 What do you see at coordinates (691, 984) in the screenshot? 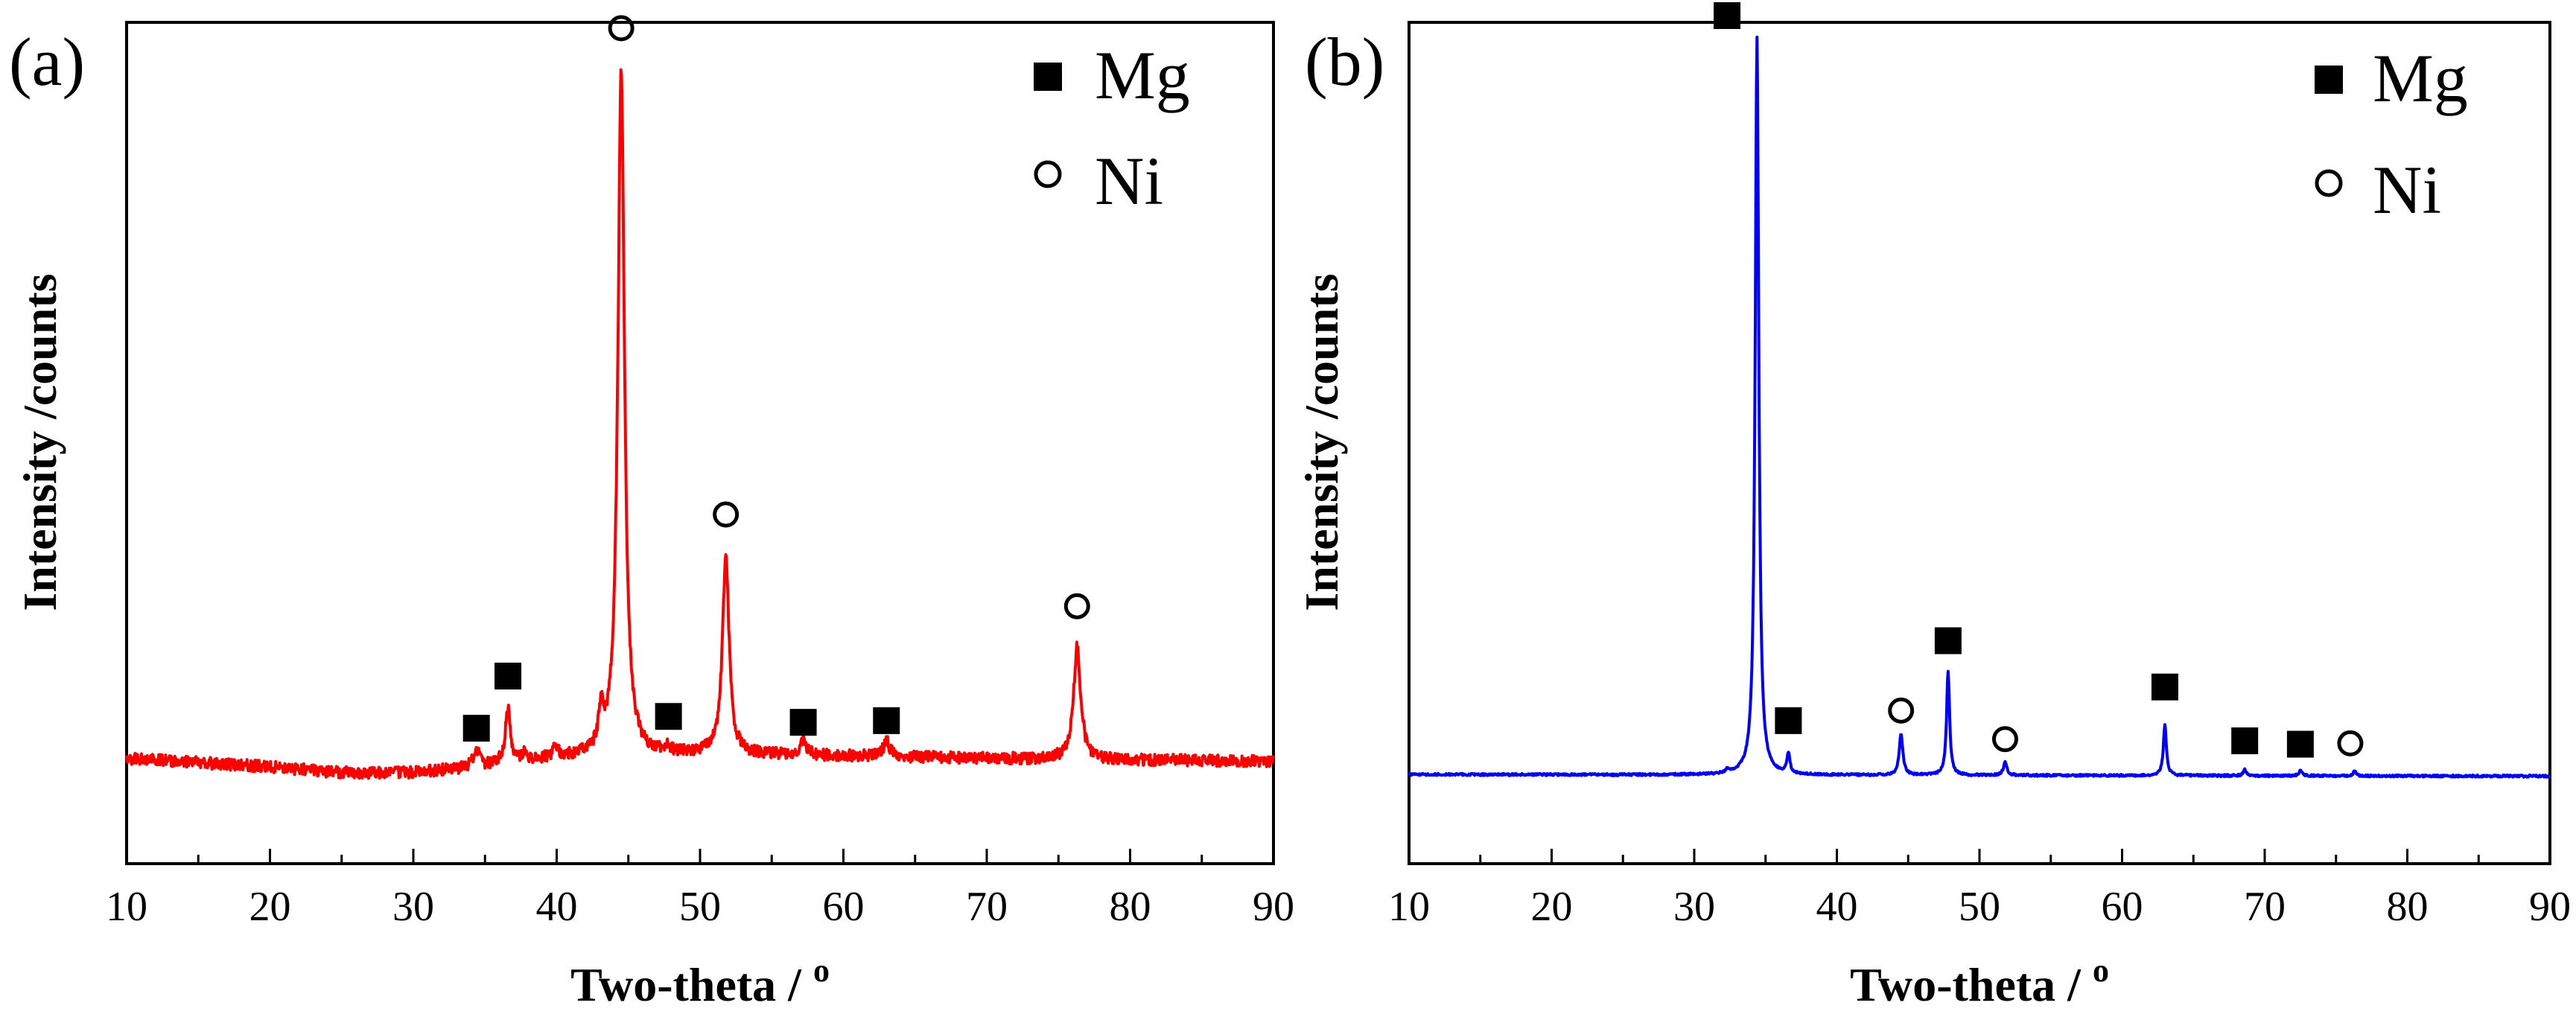
I see `panel-a-x-axis-title-main: Two-theta /` at bounding box center [691, 984].